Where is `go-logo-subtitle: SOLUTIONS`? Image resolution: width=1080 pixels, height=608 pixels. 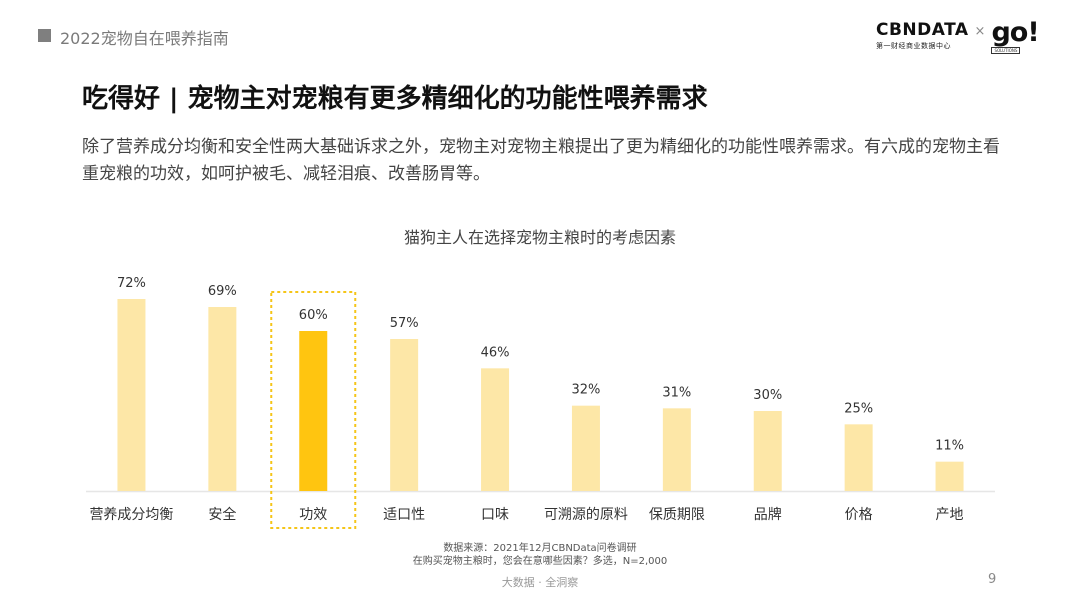
go-logo-subtitle: SOLUTIONS is located at coordinates (1006, 50).